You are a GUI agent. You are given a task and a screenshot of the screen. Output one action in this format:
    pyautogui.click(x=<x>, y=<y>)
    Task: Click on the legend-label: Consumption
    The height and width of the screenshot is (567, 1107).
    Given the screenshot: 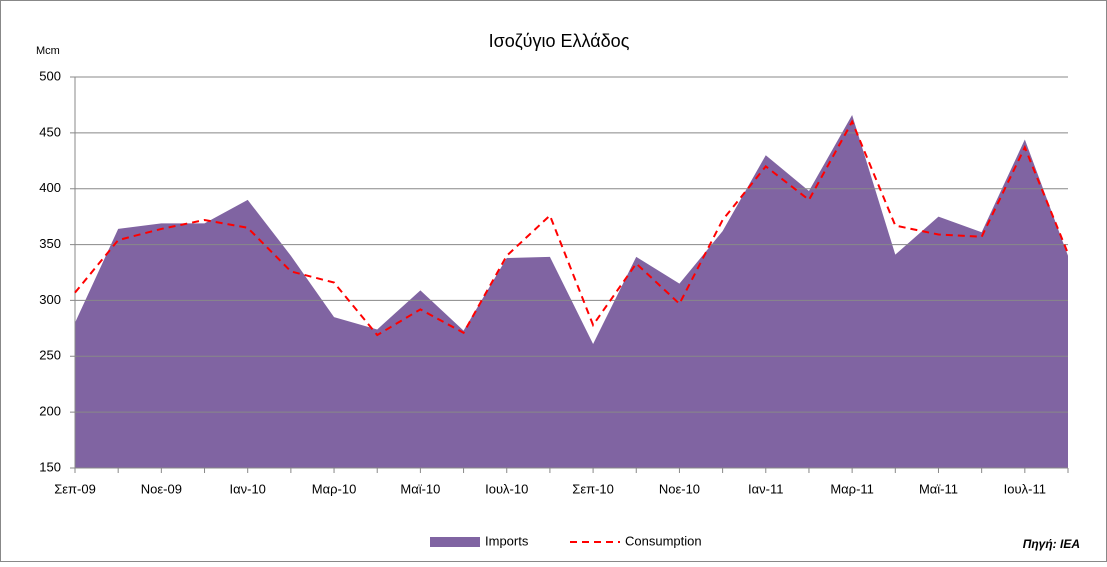 What is the action you would take?
    pyautogui.click(x=663, y=540)
    